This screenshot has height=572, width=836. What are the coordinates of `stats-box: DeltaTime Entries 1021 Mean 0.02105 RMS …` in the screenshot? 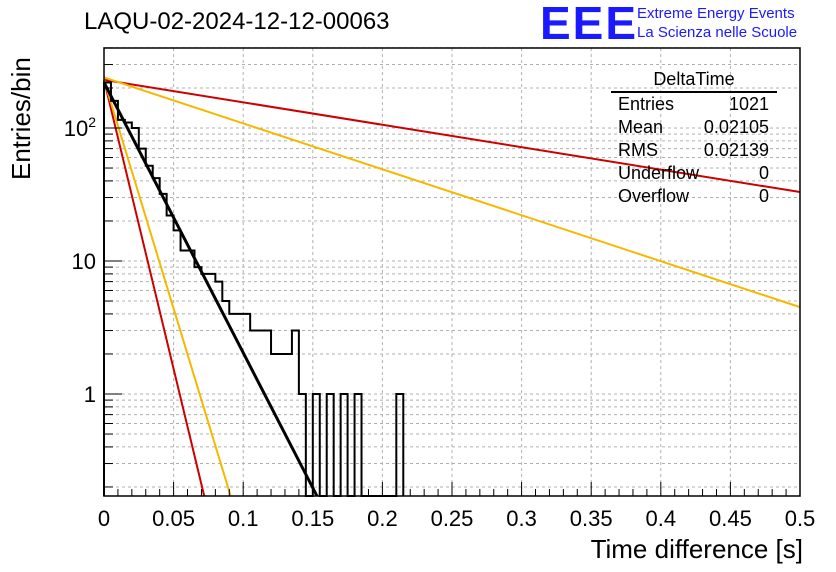 It's located at (694, 138).